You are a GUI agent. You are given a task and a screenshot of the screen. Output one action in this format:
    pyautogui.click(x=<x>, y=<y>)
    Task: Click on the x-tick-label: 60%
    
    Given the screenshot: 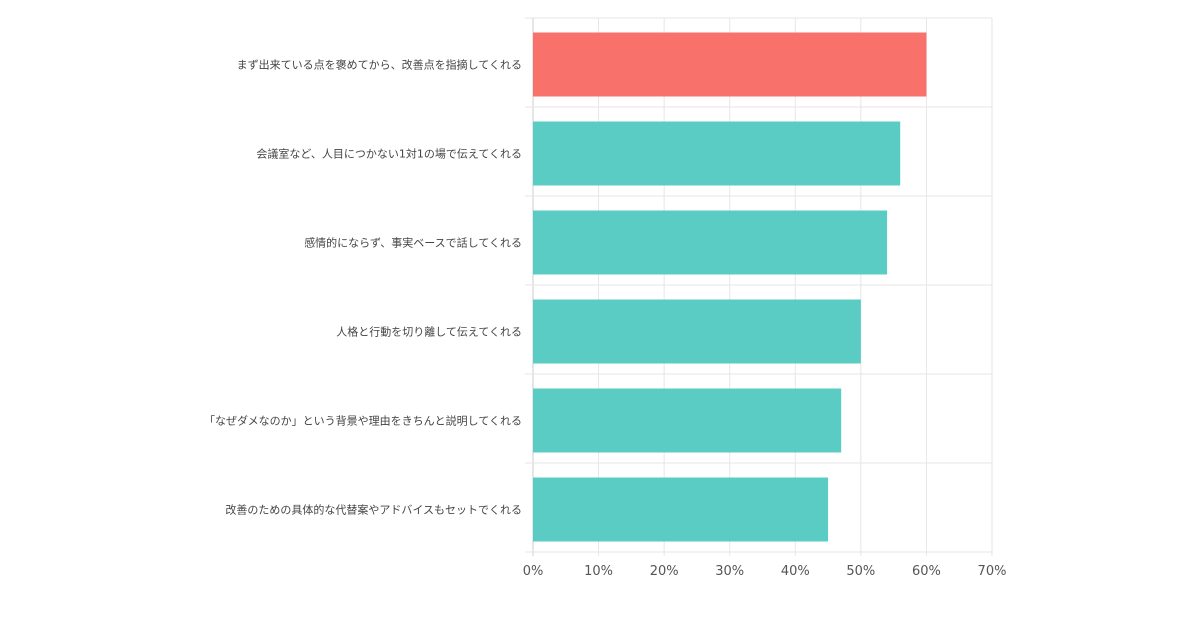 What is the action you would take?
    pyautogui.click(x=926, y=571)
    